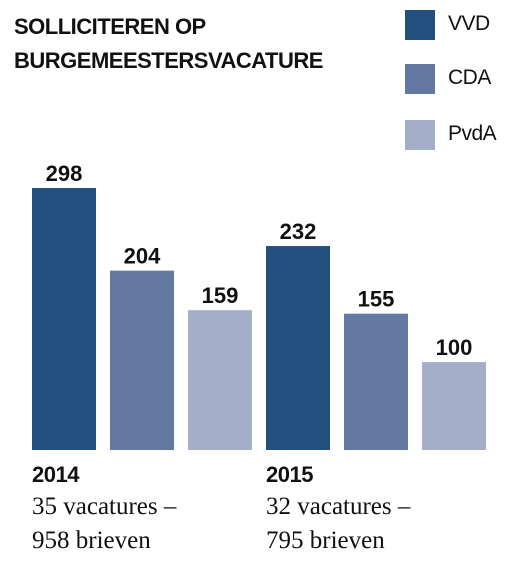  What do you see at coordinates (338, 506) in the screenshot?
I see `group-note-2015-line-1: 32 vacatures –` at bounding box center [338, 506].